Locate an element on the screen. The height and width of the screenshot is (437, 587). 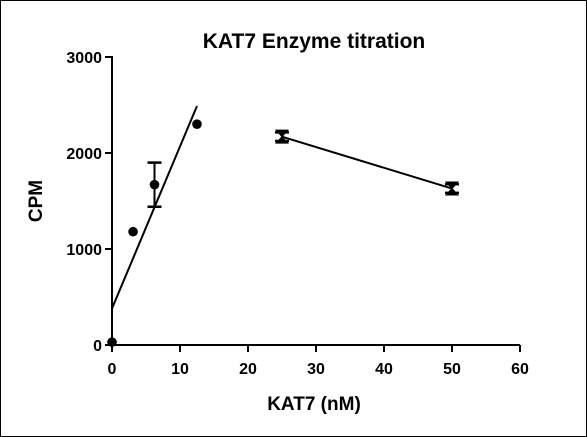
y-tick-label: 3000 is located at coordinates (84, 58).